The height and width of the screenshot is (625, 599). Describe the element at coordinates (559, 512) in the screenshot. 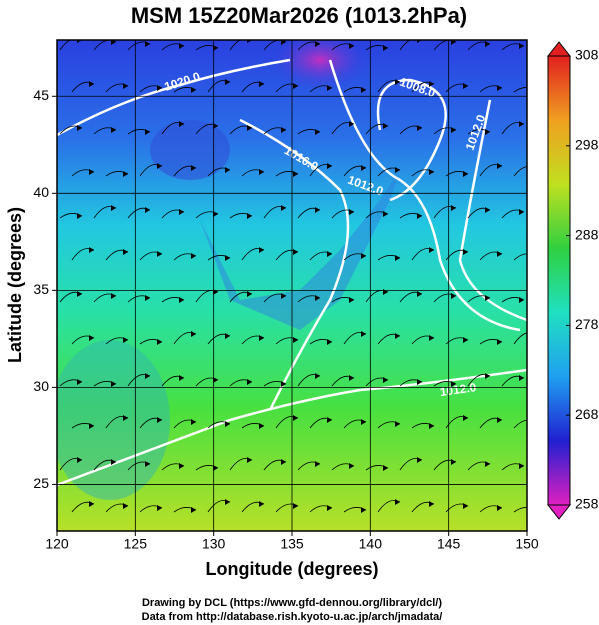

I see `colorbar-bottom` at that location.